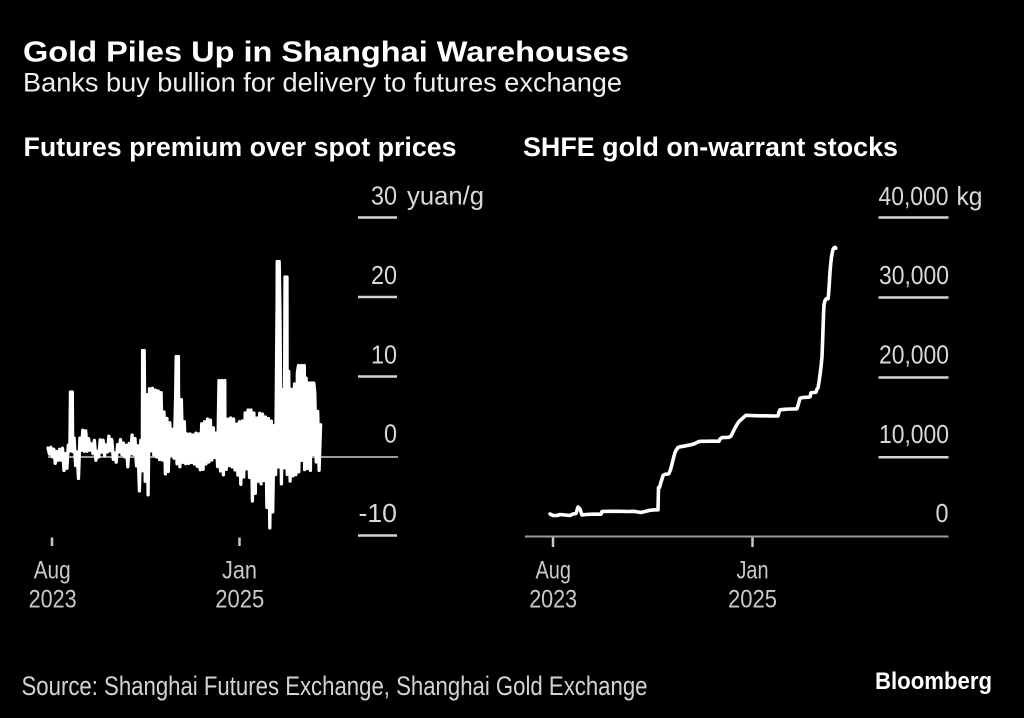  I want to click on svg-text: yuan/g, so click(445, 196).